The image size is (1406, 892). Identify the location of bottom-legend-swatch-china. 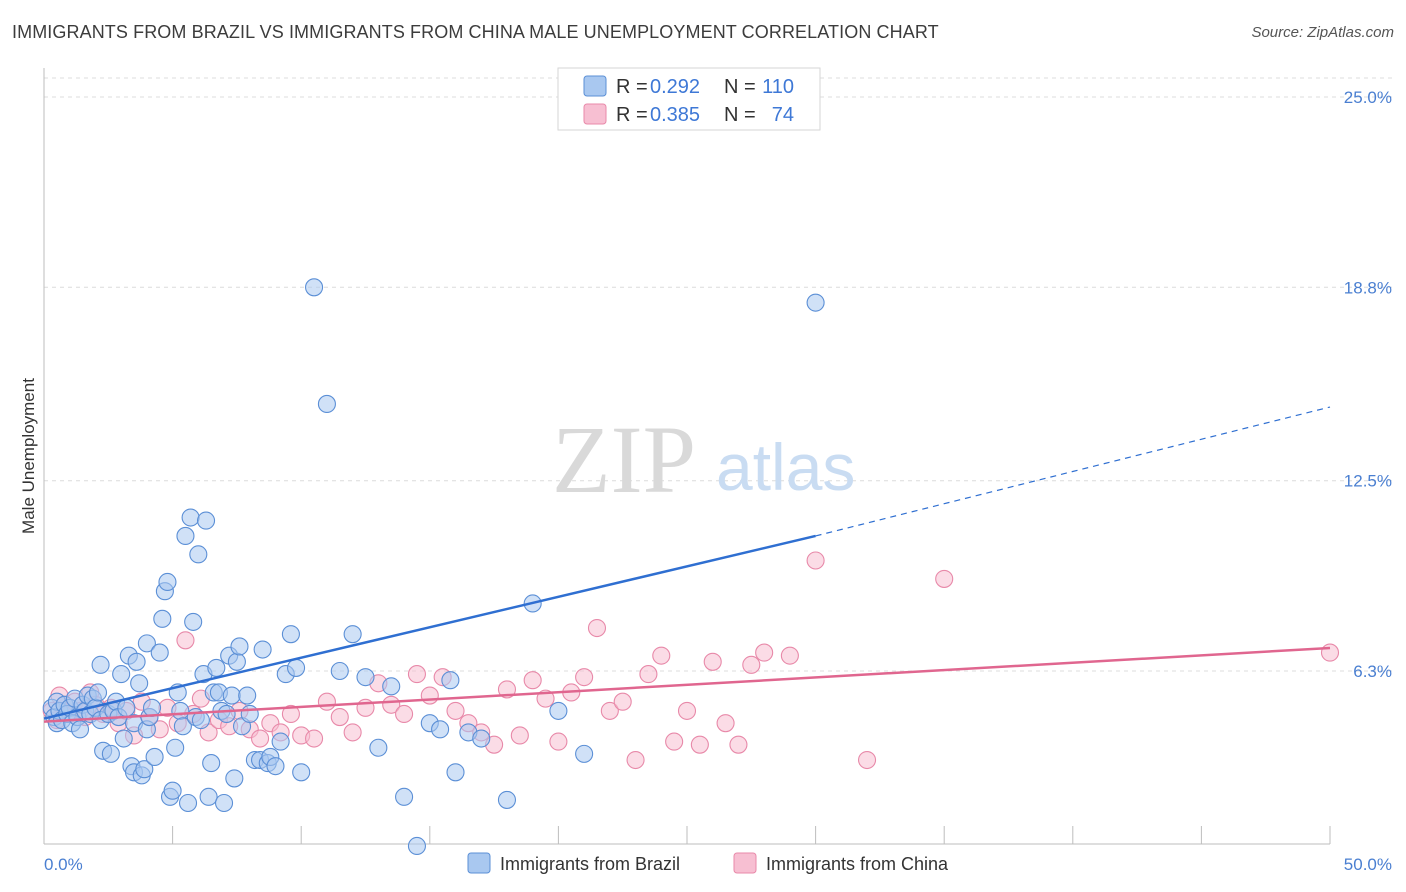
(745, 863).